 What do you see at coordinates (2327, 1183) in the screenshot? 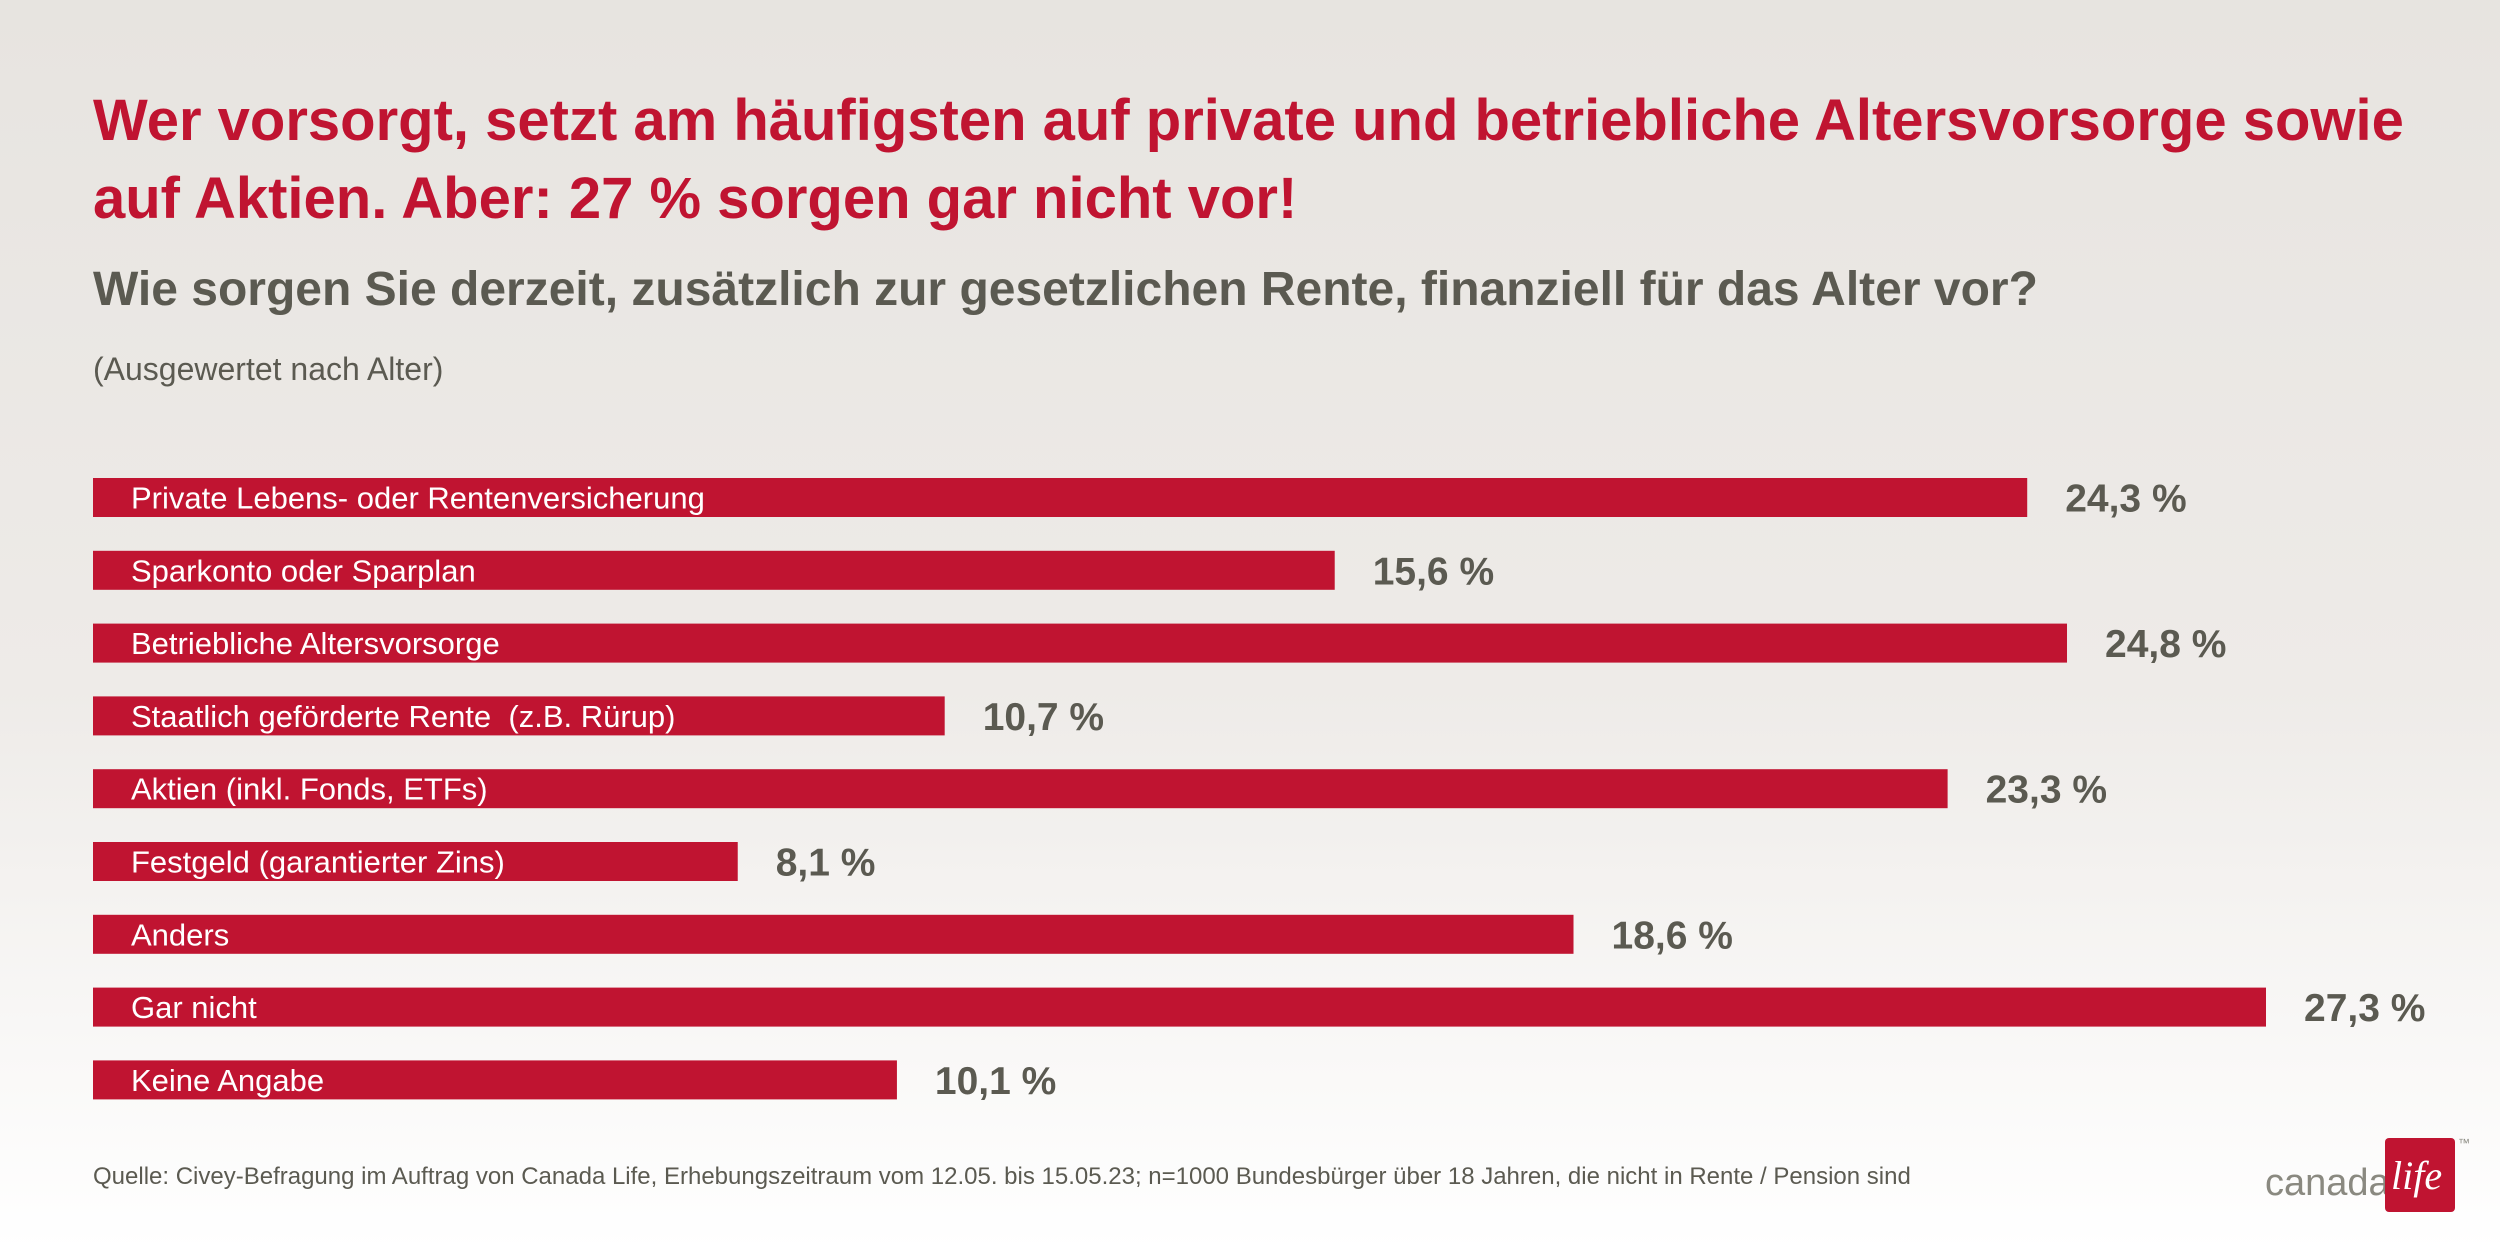
I see `logo-wordmark: canada` at bounding box center [2327, 1183].